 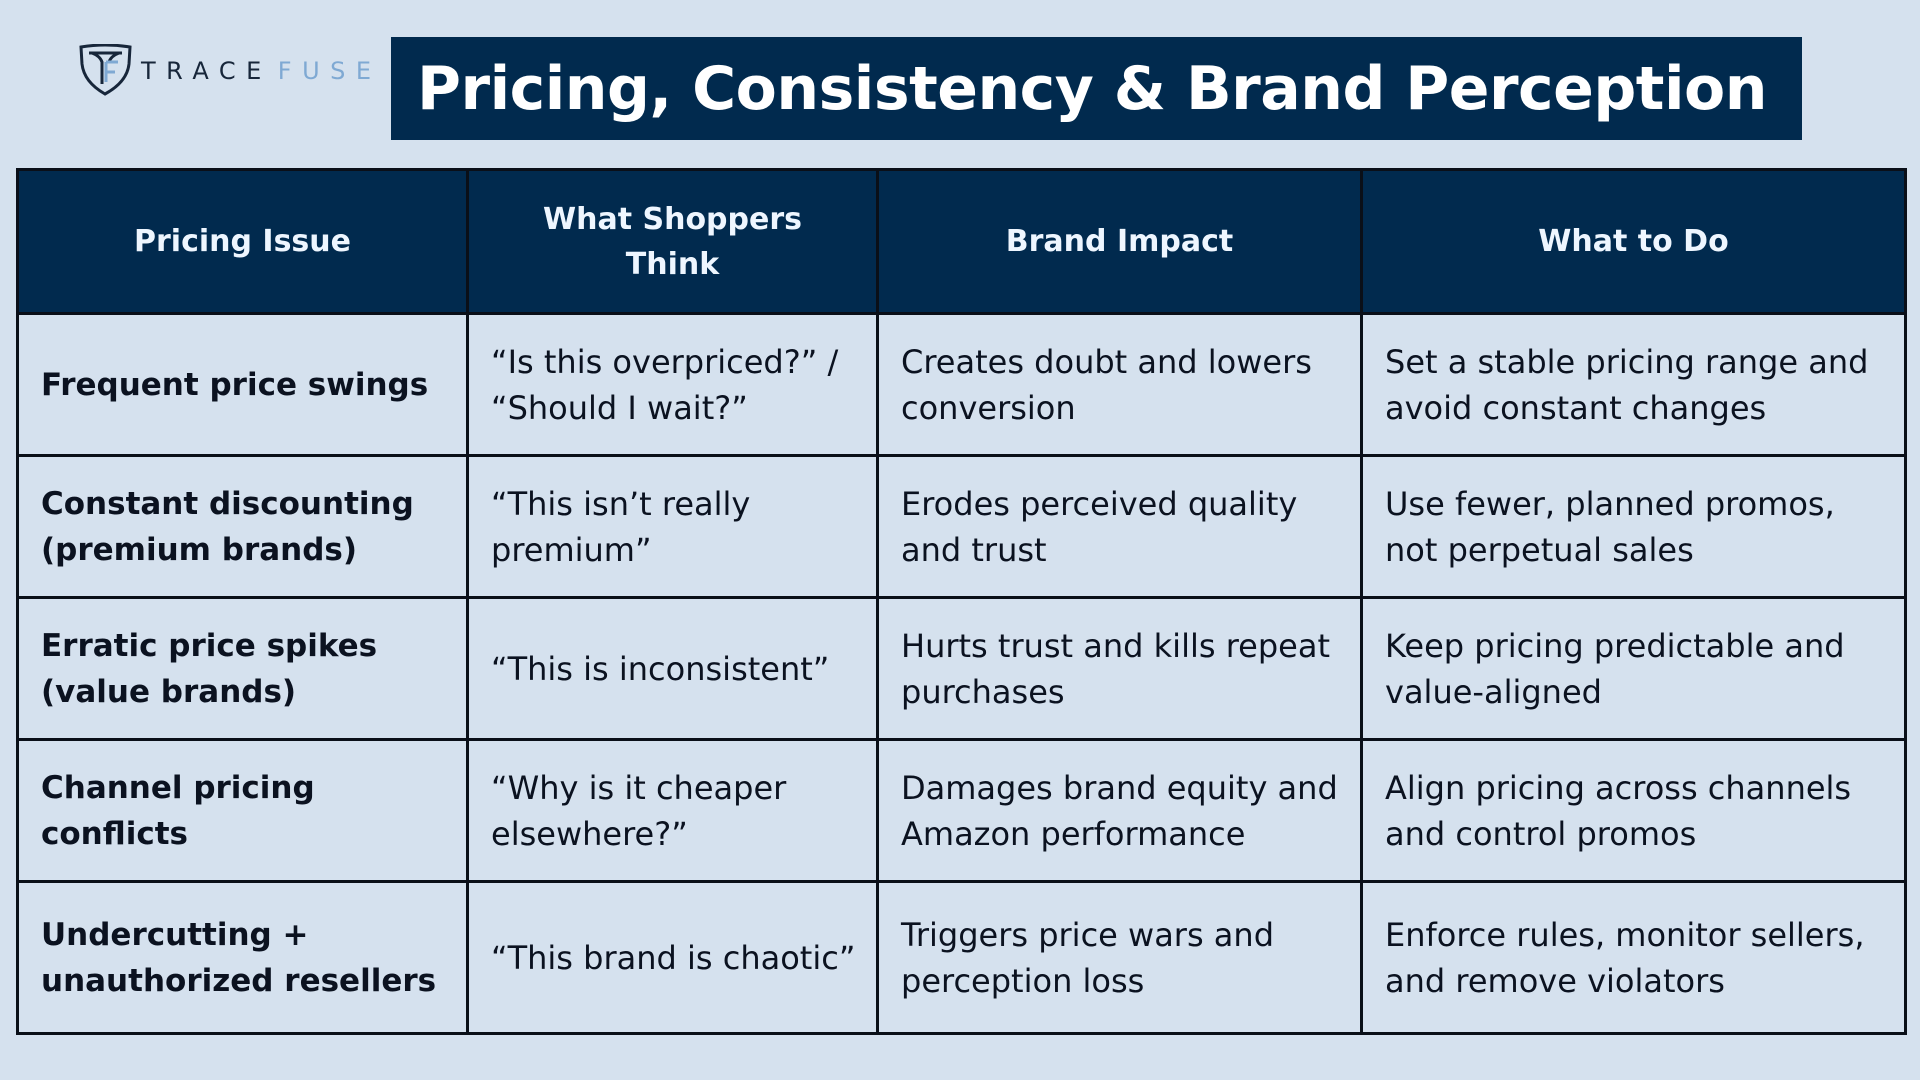 I want to click on cell-pricing-issue: Channel pricing conflicts, so click(x=242, y=810).